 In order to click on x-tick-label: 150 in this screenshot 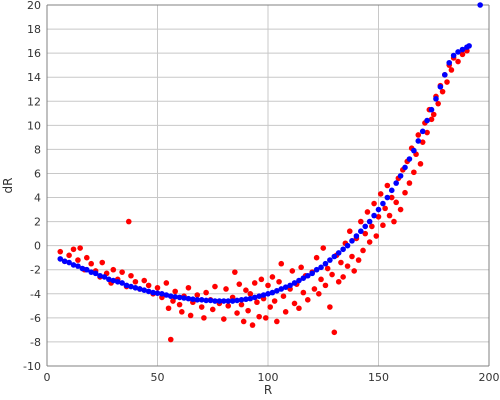, I will do `click(378, 377)`.